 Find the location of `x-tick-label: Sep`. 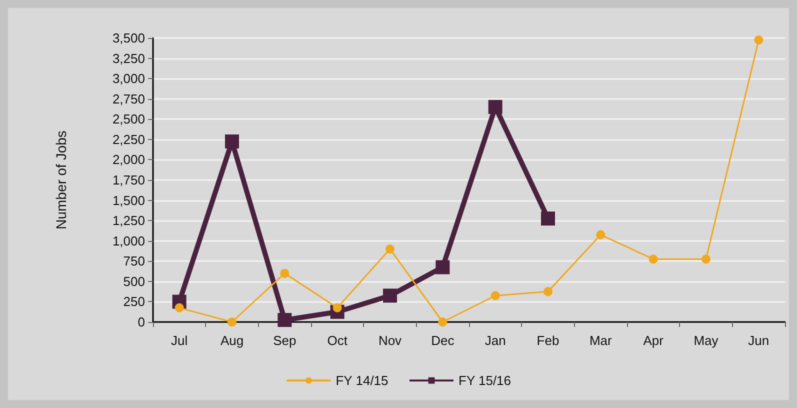

x-tick-label: Sep is located at coordinates (284, 340).